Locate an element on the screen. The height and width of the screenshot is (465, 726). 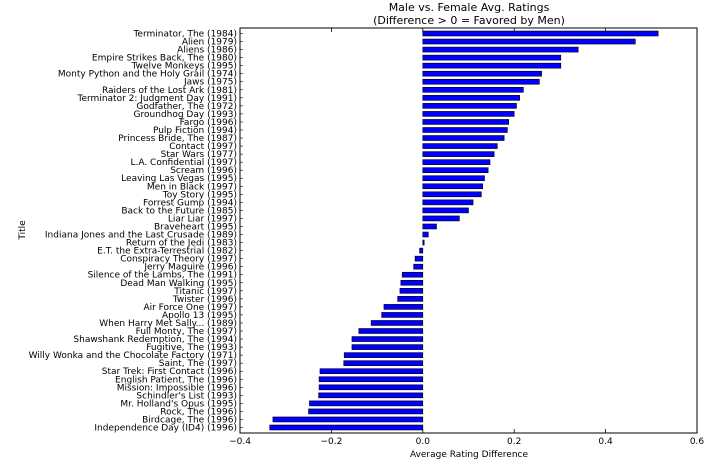
y-tick-label: Fugitive, The (1993) is located at coordinates (191, 348).